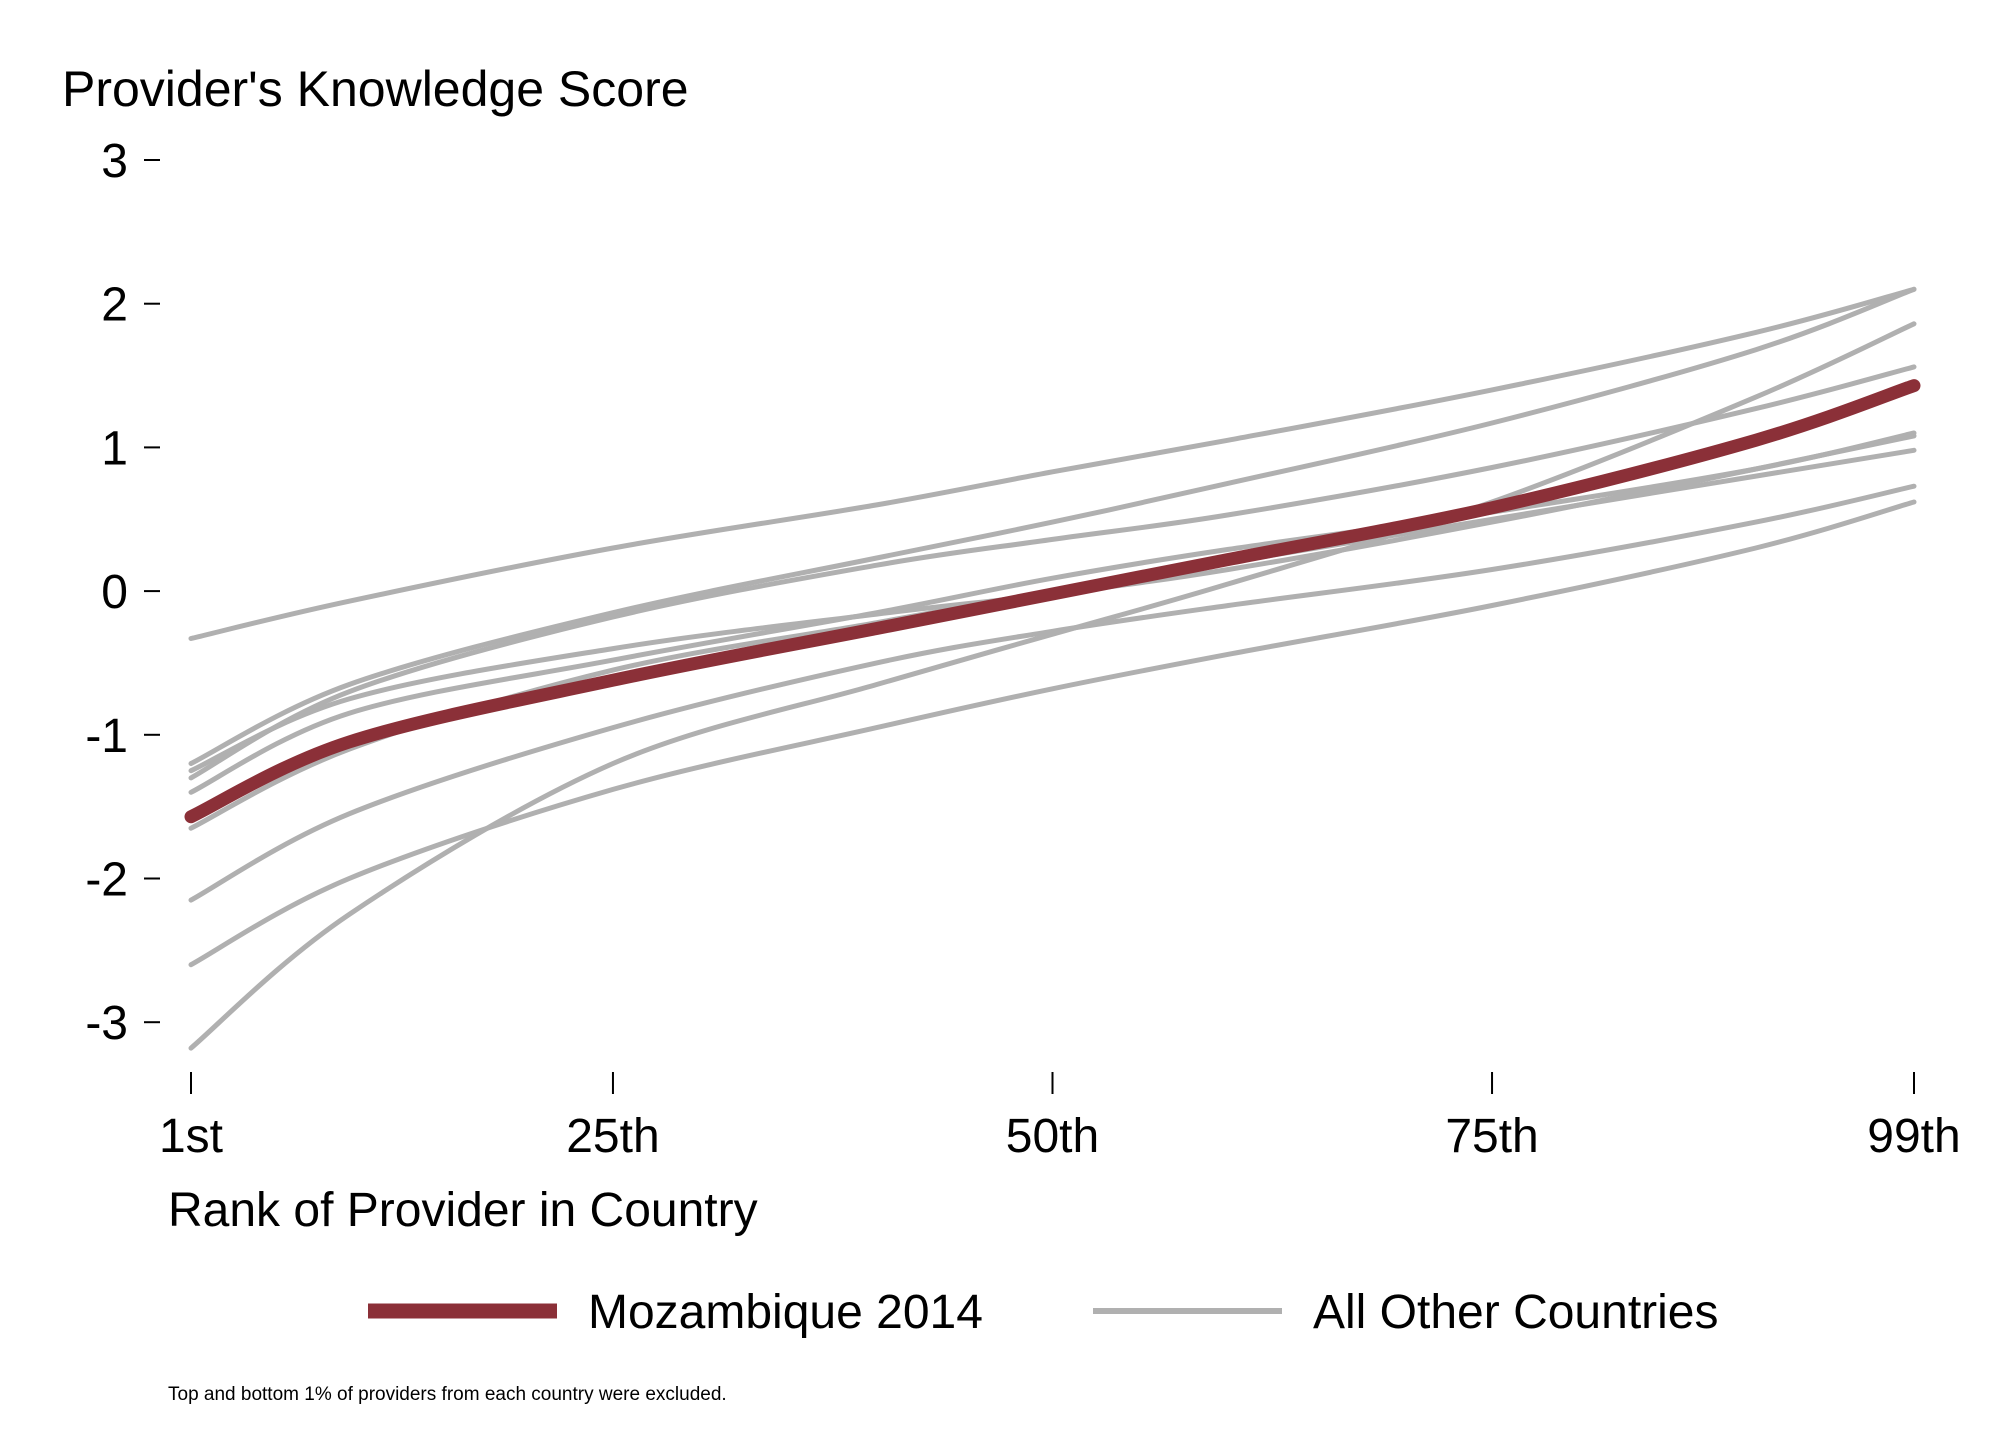  I want to click on x-tick-label: 1st, so click(191, 1136).